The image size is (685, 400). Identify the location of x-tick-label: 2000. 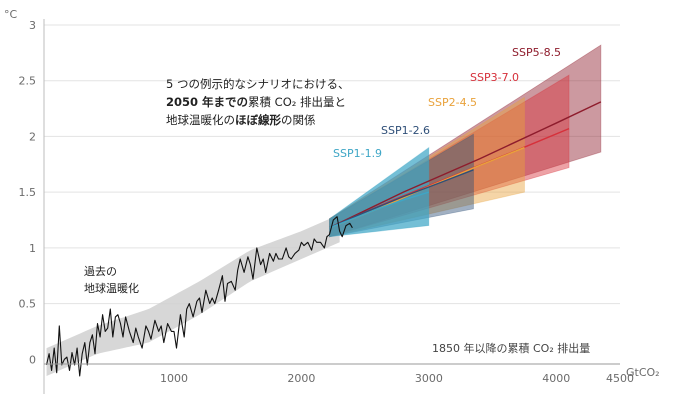
(301, 378).